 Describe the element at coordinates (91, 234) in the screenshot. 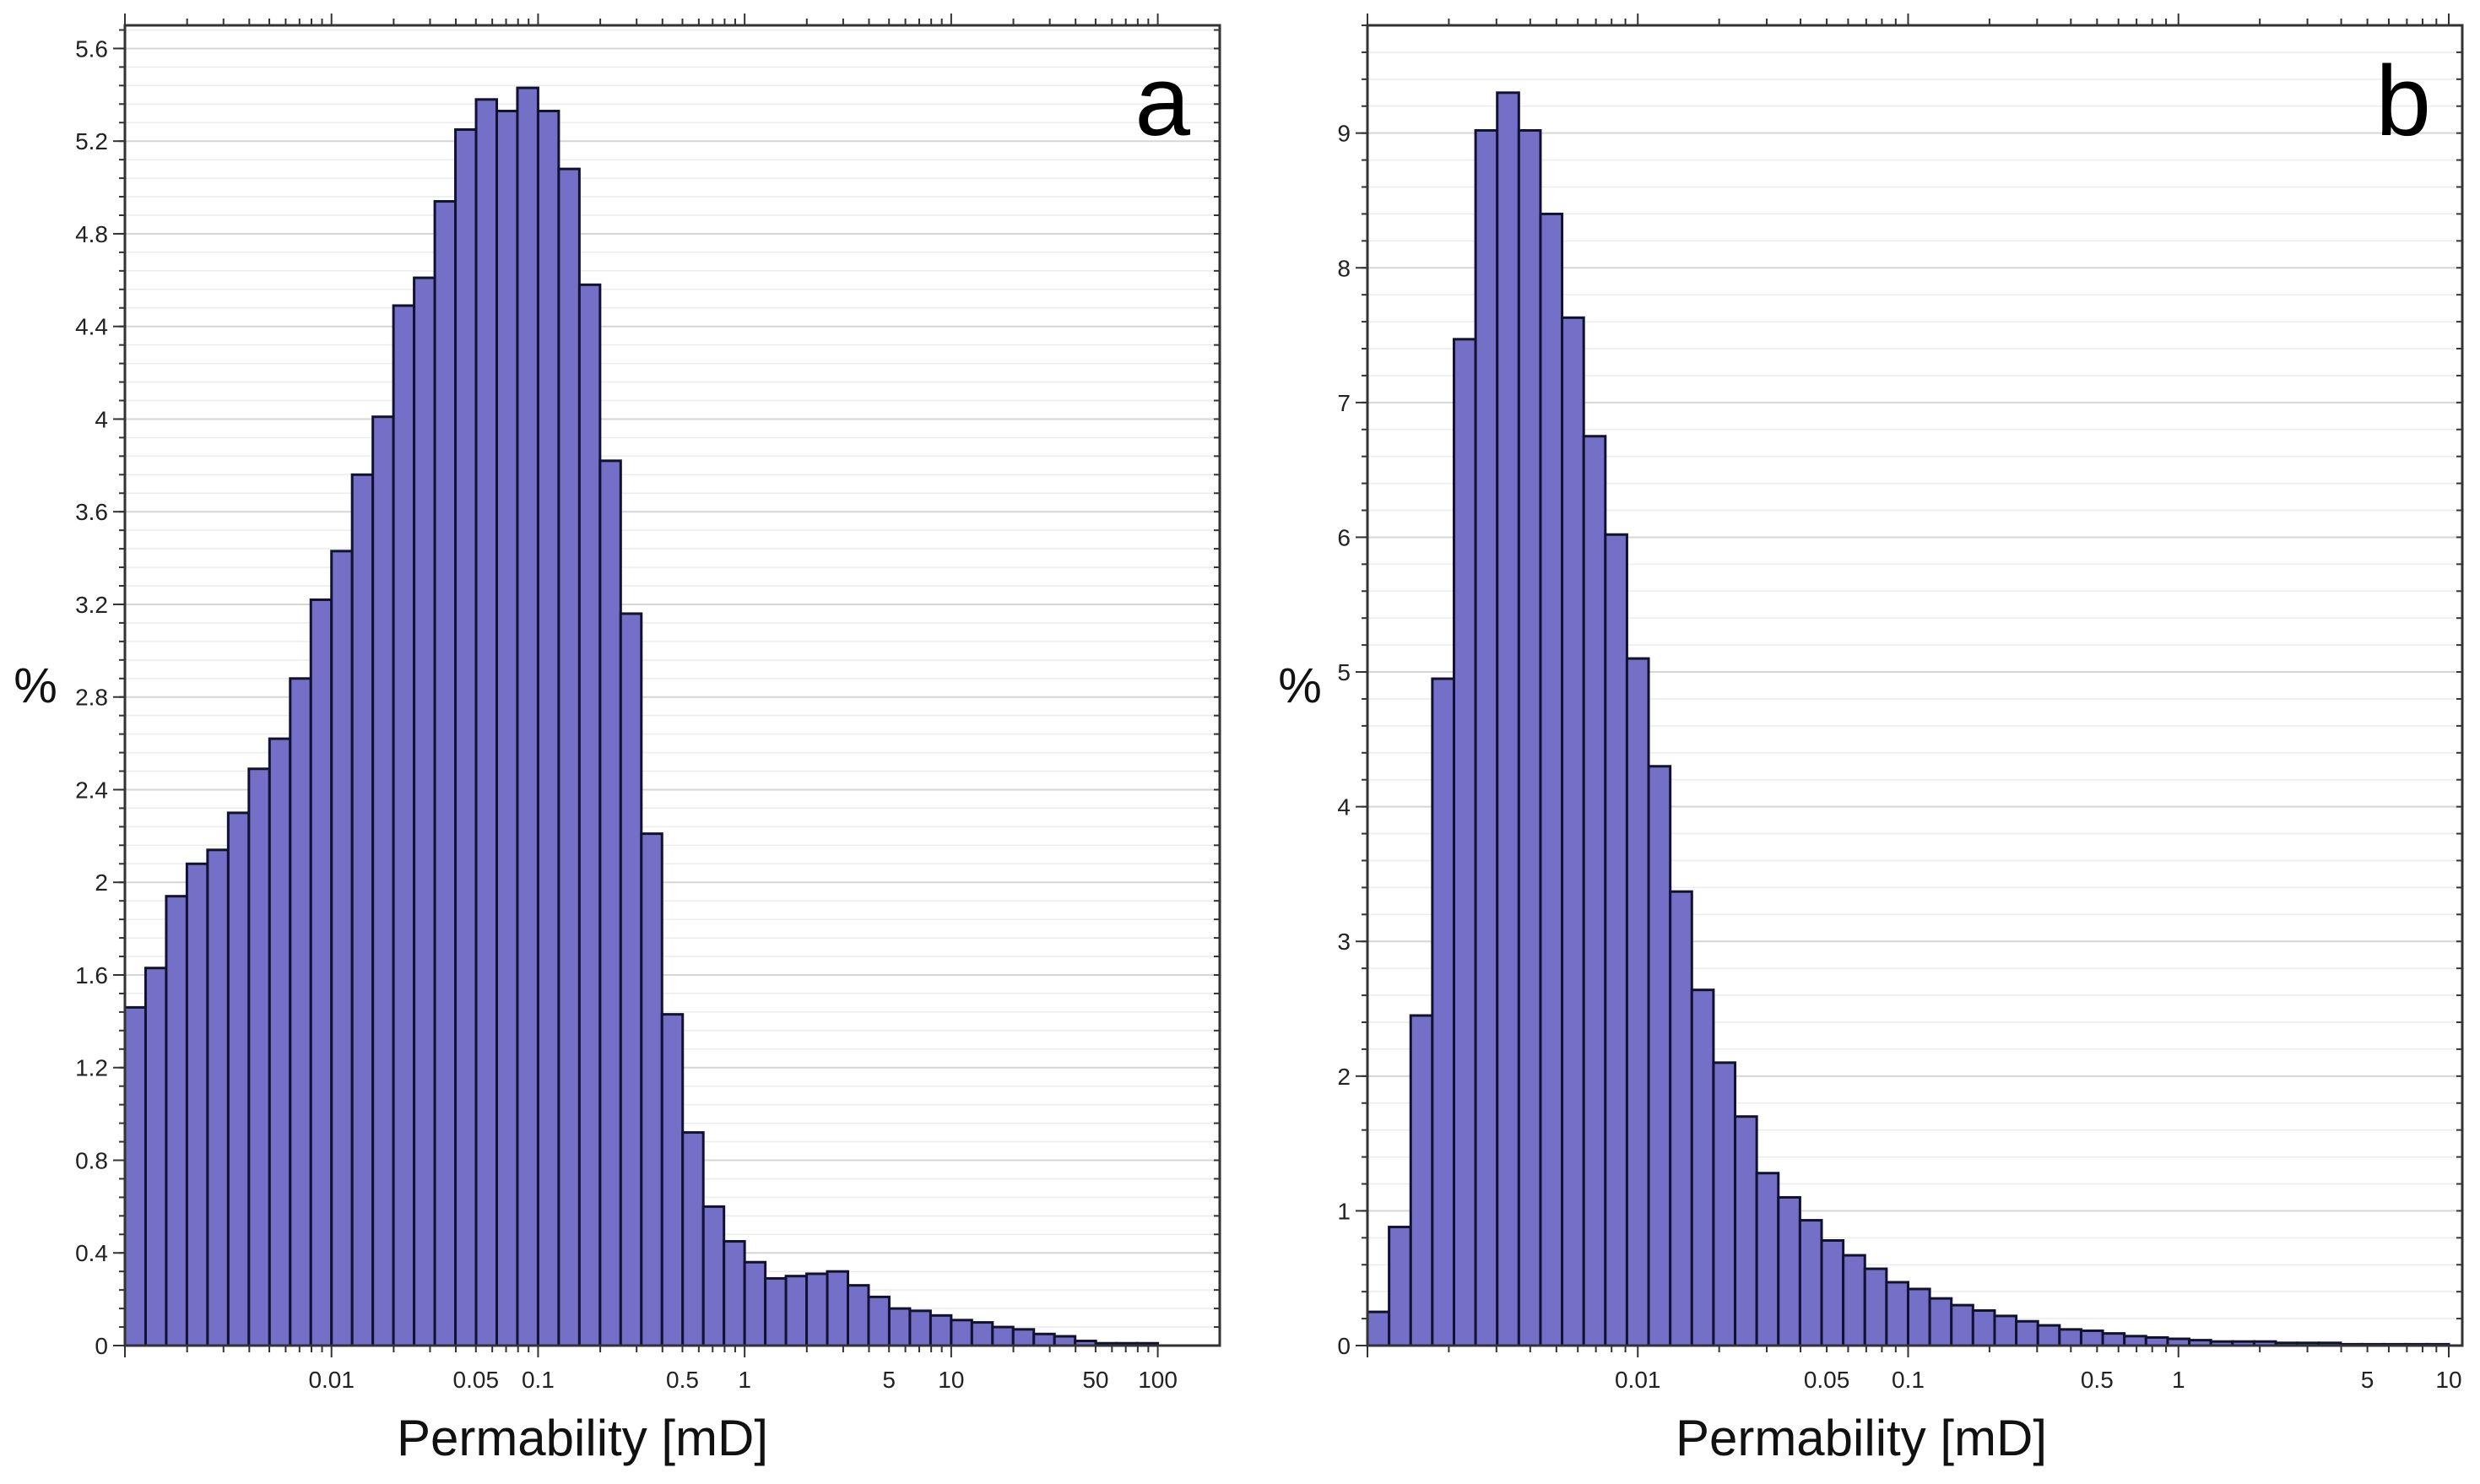

I see `y-tick-label: 4.8` at that location.